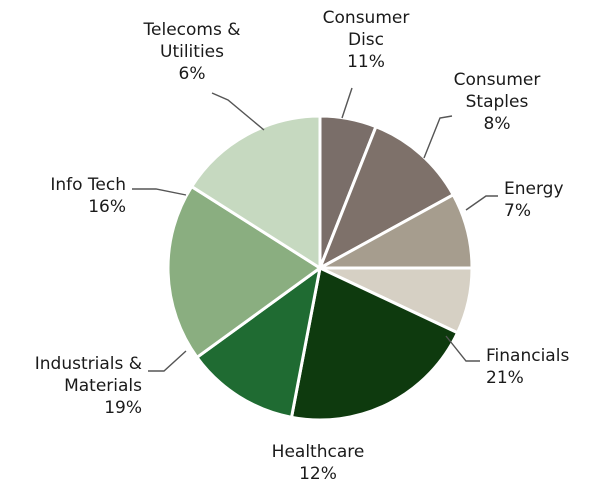 The image size is (597, 493). Describe the element at coordinates (534, 189) in the screenshot. I see `slice-name-label: Energy` at that location.